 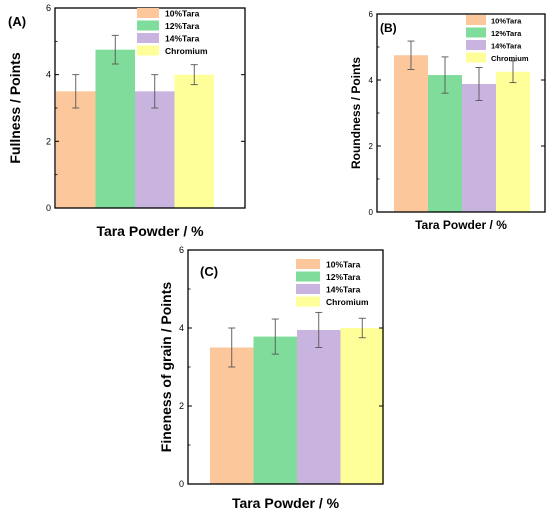 What do you see at coordinates (209, 271) in the screenshot?
I see `panel-label: (C)` at bounding box center [209, 271].